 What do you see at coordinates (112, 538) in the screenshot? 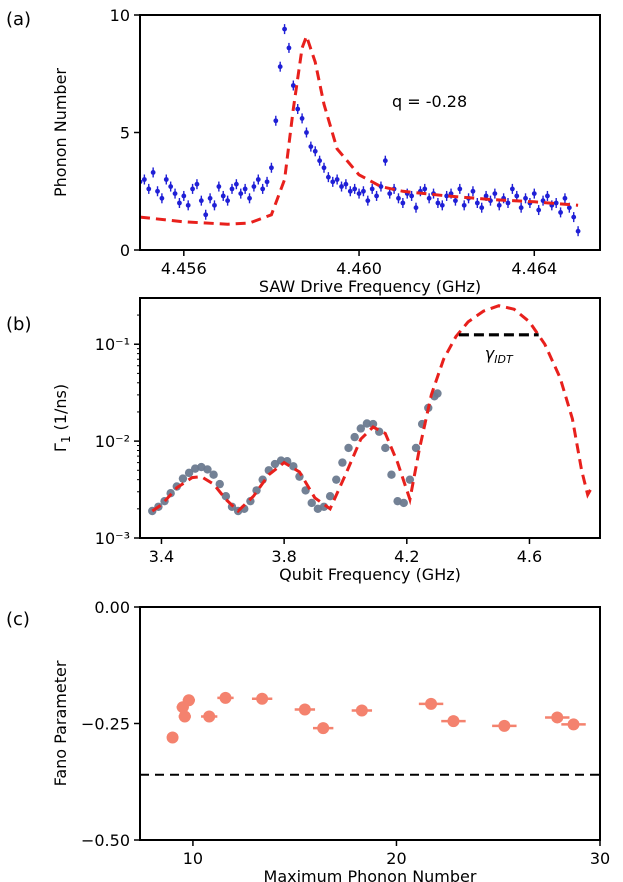
I see `y-tick-label: 10⁻³` at bounding box center [112, 538].